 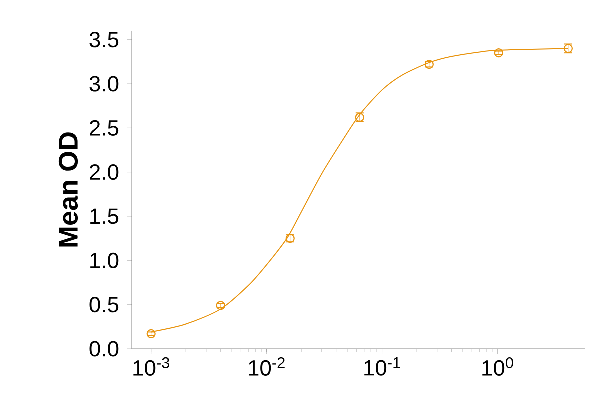 What do you see at coordinates (104, 128) in the screenshot?
I see `y-tick-label: 2.5` at bounding box center [104, 128].